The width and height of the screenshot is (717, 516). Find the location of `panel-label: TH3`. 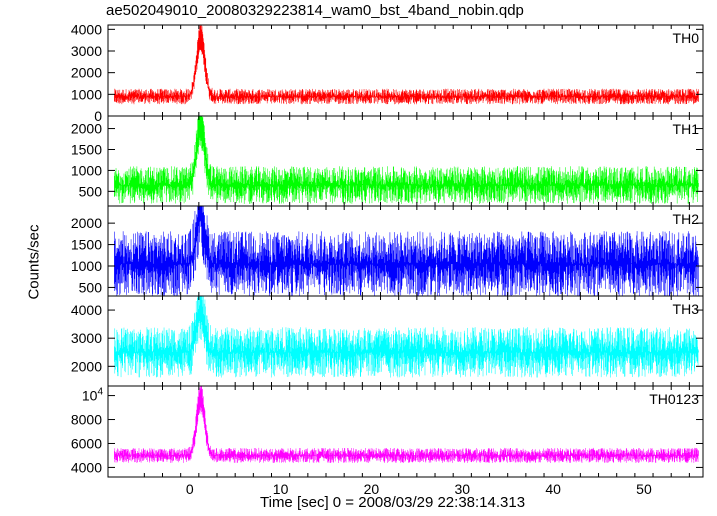

panel-label: TH3 is located at coordinates (686, 309).